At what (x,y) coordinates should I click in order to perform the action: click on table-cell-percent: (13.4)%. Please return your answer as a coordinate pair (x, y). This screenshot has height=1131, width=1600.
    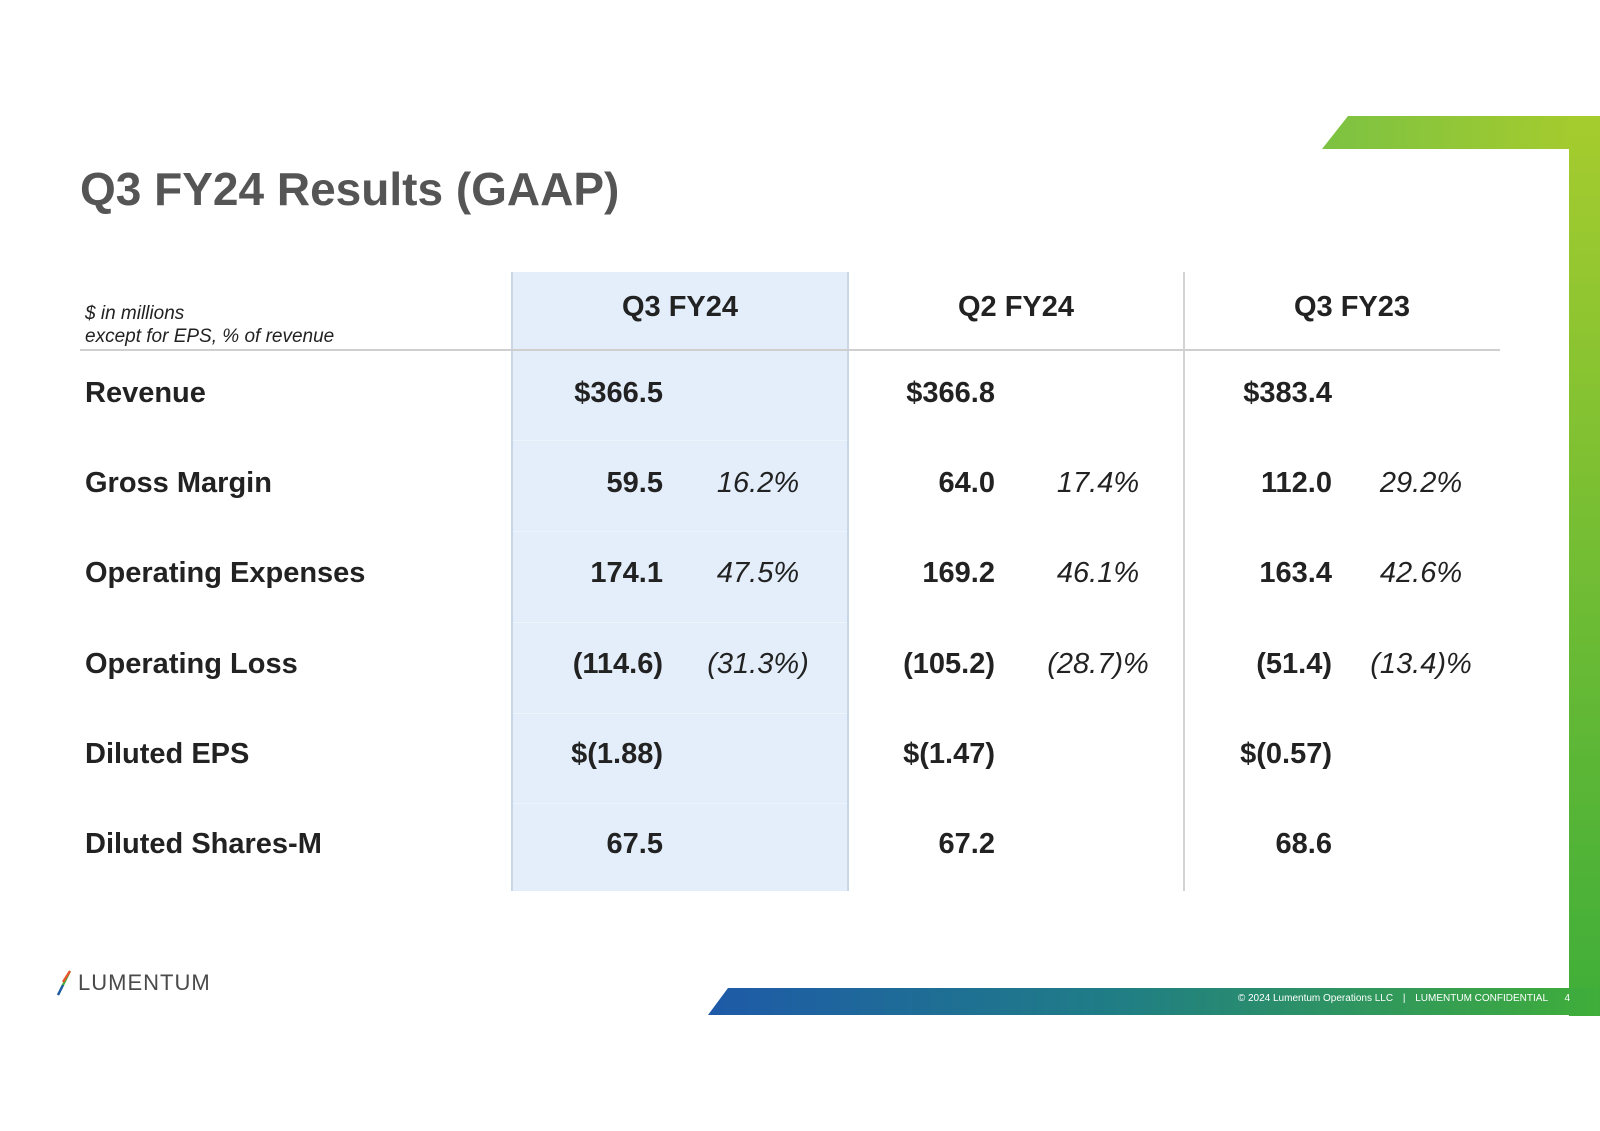
    Looking at the image, I should click on (1421, 664).